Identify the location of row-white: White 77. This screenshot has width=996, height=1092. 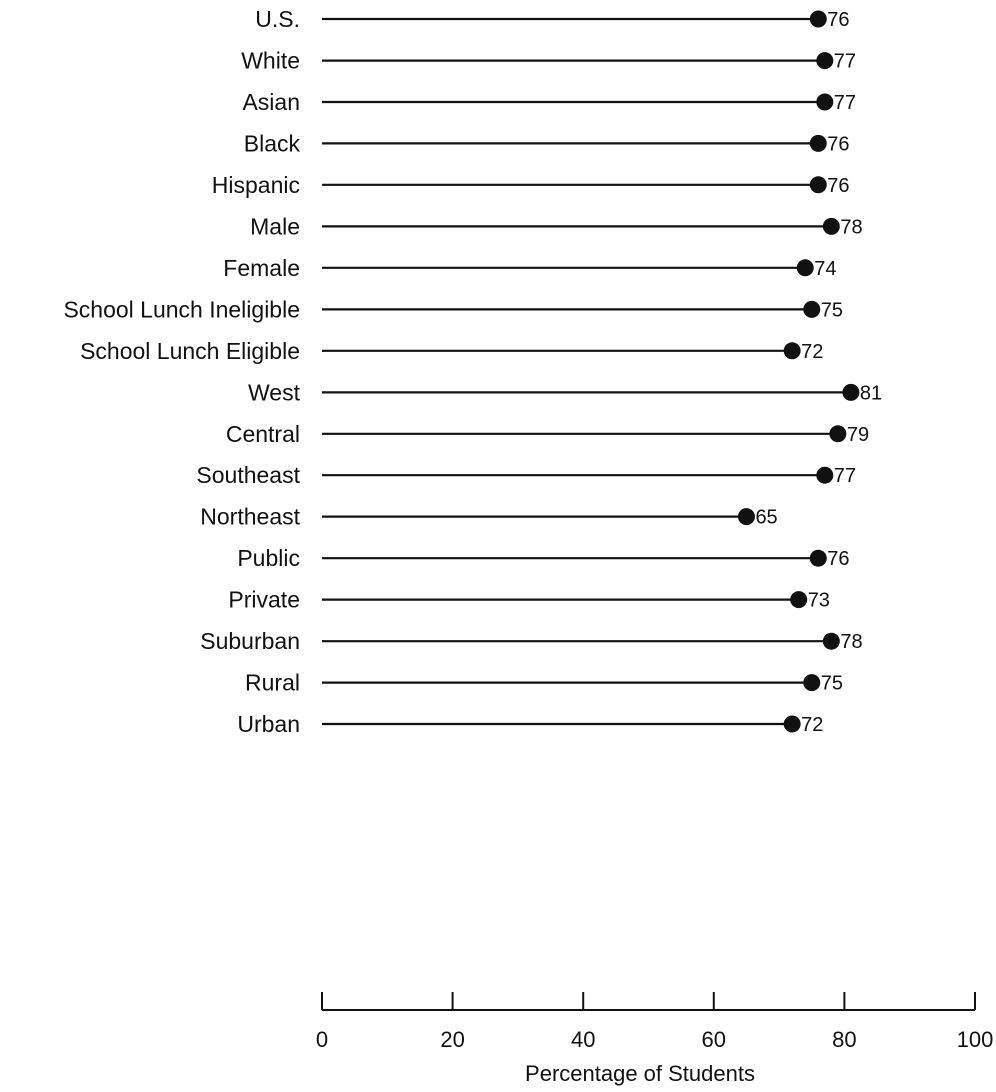
(548, 61).